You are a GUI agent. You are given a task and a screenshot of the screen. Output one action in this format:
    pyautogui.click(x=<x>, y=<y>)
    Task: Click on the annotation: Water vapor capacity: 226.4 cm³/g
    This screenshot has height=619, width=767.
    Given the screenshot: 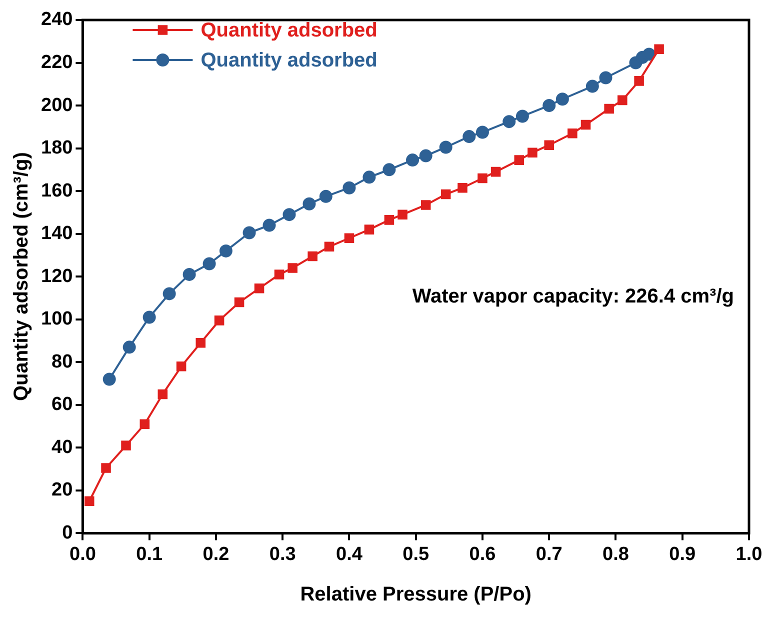 What is the action you would take?
    pyautogui.click(x=573, y=297)
    